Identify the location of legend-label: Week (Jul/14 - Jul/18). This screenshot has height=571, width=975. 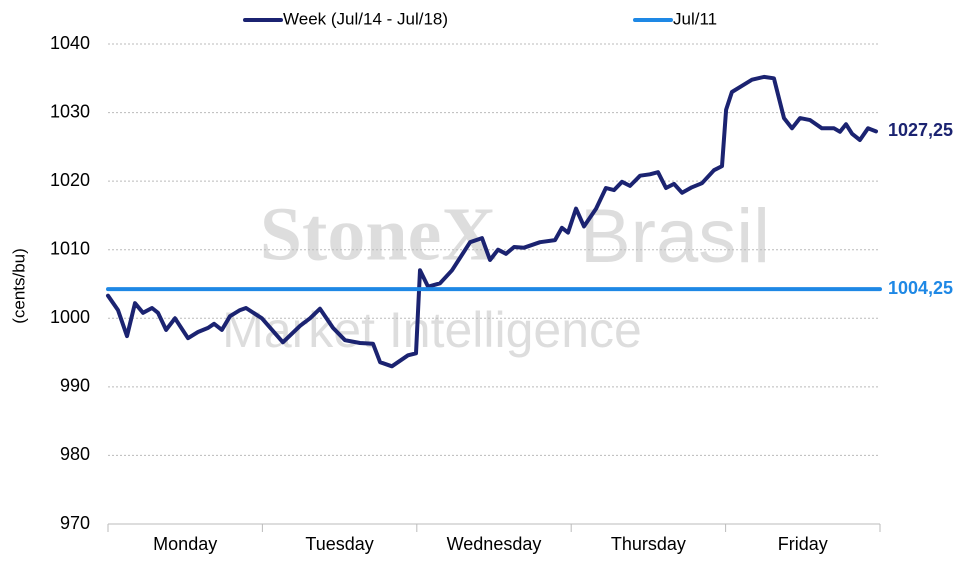
(365, 18).